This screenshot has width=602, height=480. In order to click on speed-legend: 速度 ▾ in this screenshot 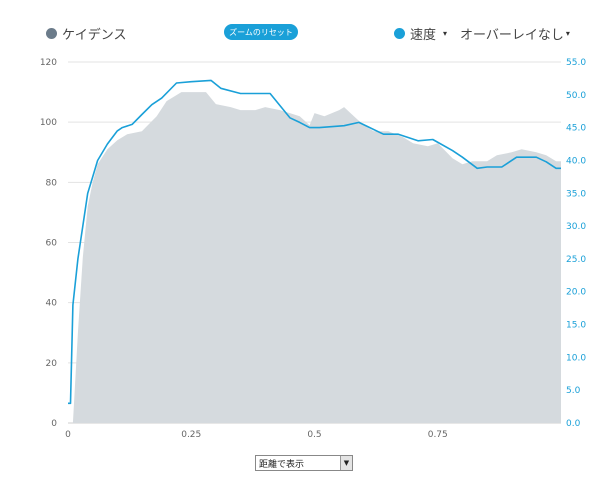, I will do `click(420, 33)`.